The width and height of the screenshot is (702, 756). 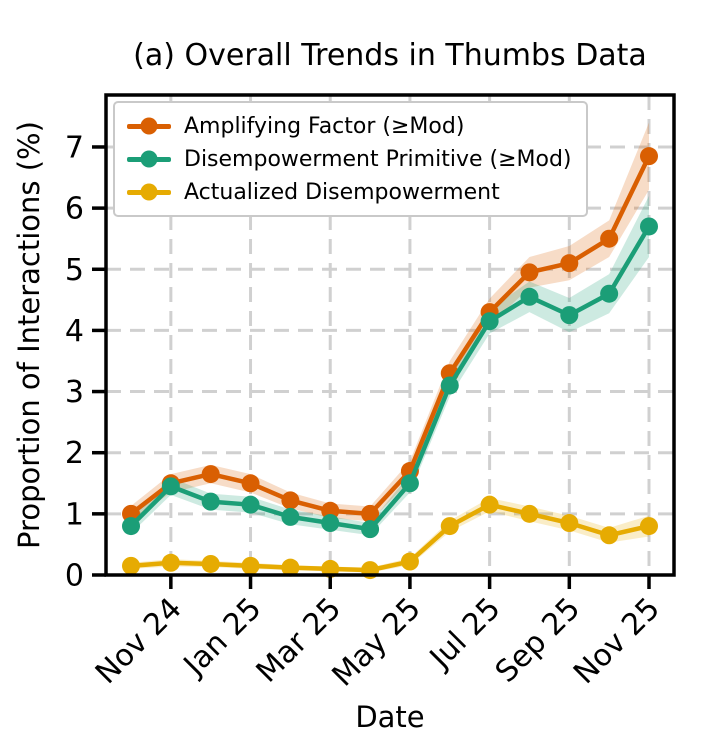 What do you see at coordinates (324, 126) in the screenshot?
I see `legend-label: Amplifying Factor (≥Mod)` at bounding box center [324, 126].